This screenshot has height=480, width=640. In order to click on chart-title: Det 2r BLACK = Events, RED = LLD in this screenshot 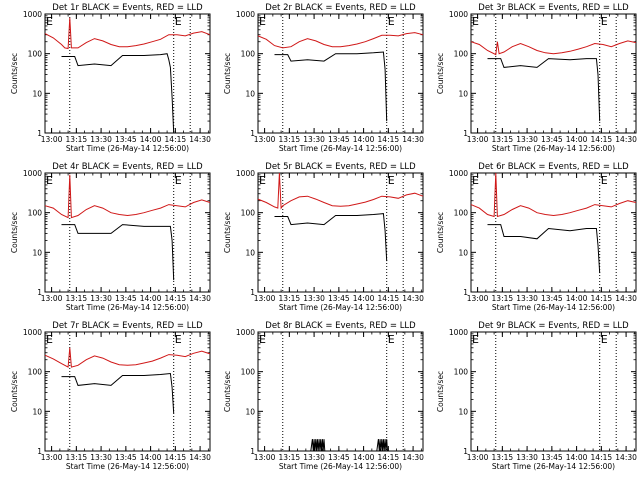, I will do `click(340, 8)`.